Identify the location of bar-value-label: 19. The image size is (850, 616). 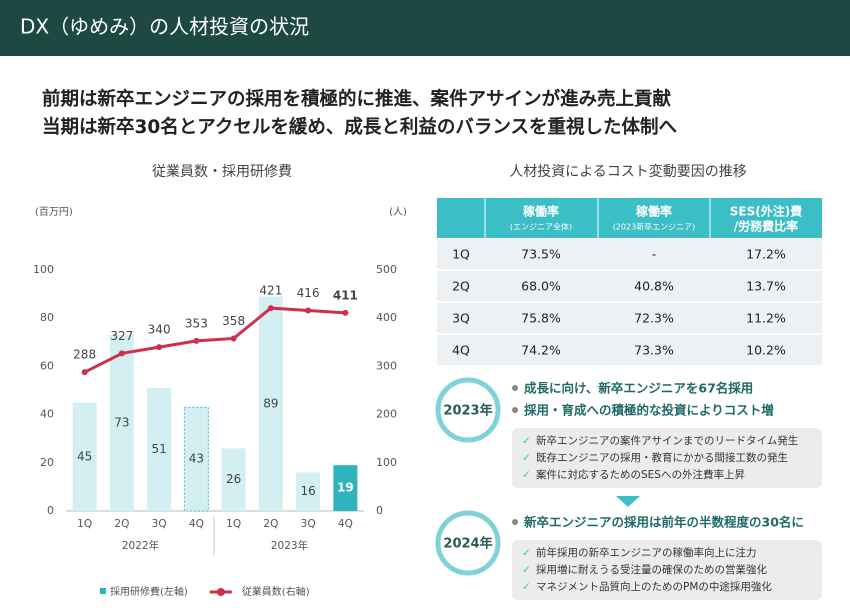
(345, 488).